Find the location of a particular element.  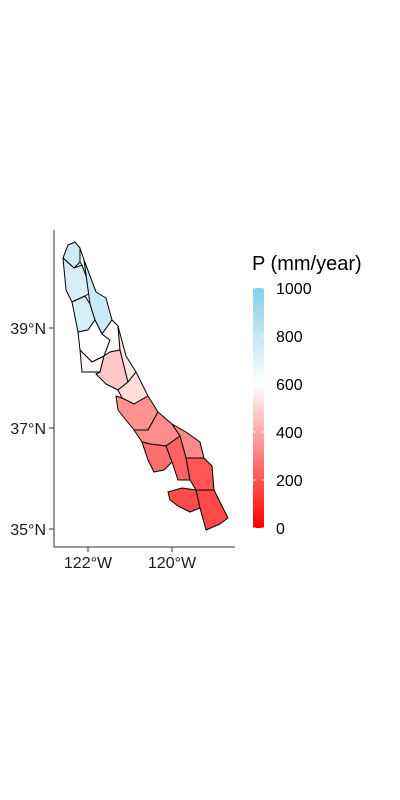

legend-tick-label: 200 is located at coordinates (289, 481).